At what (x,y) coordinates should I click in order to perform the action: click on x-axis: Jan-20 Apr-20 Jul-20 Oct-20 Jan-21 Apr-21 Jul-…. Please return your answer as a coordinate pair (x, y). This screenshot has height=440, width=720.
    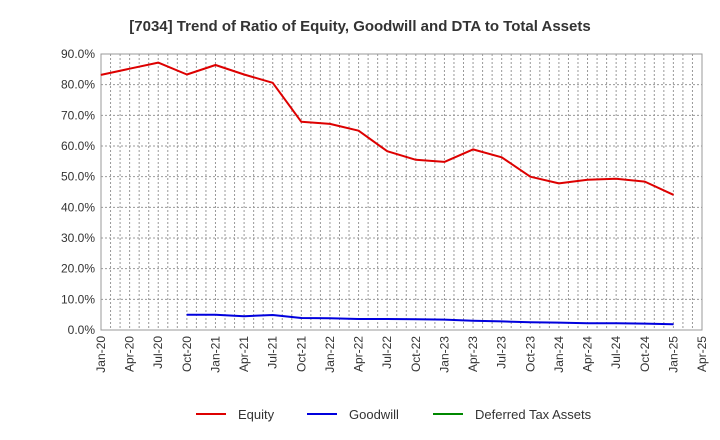
    Looking at the image, I should click on (401, 354).